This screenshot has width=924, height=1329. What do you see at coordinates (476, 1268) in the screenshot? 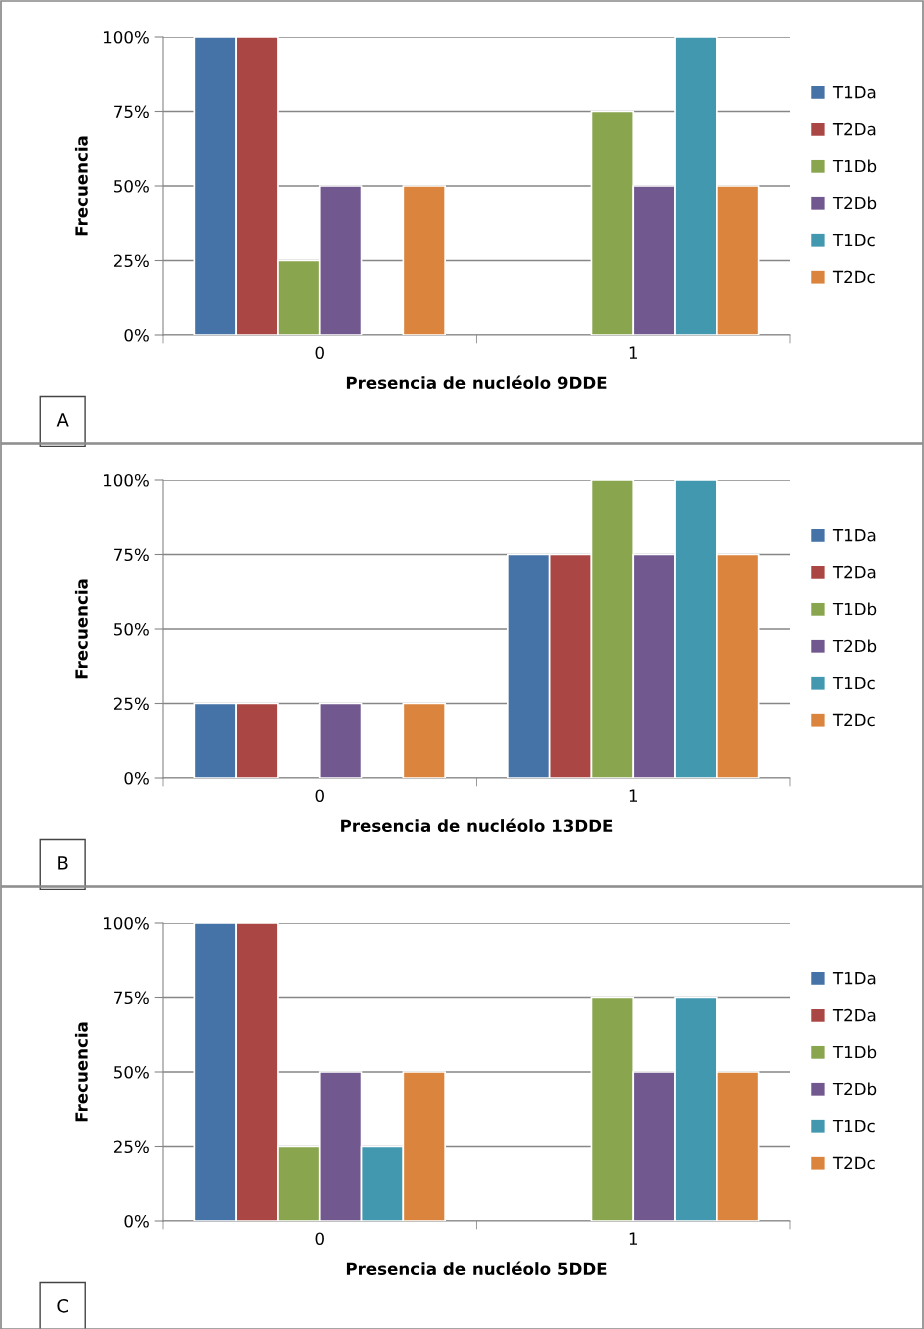
I see `x-axis-title: Presencia de nucléolo 5DDE` at bounding box center [476, 1268].